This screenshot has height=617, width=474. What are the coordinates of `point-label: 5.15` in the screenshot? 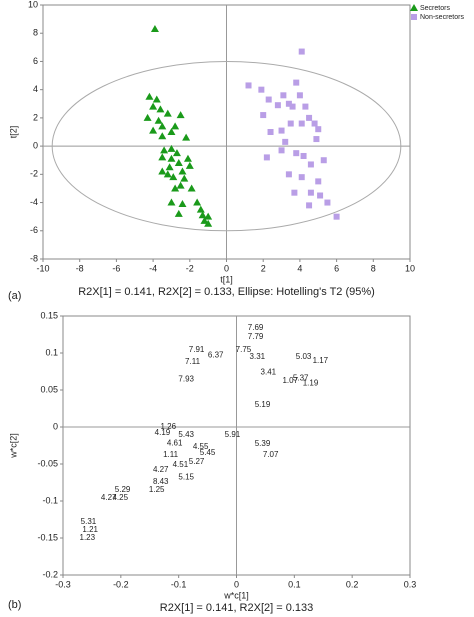 It's located at (186, 476).